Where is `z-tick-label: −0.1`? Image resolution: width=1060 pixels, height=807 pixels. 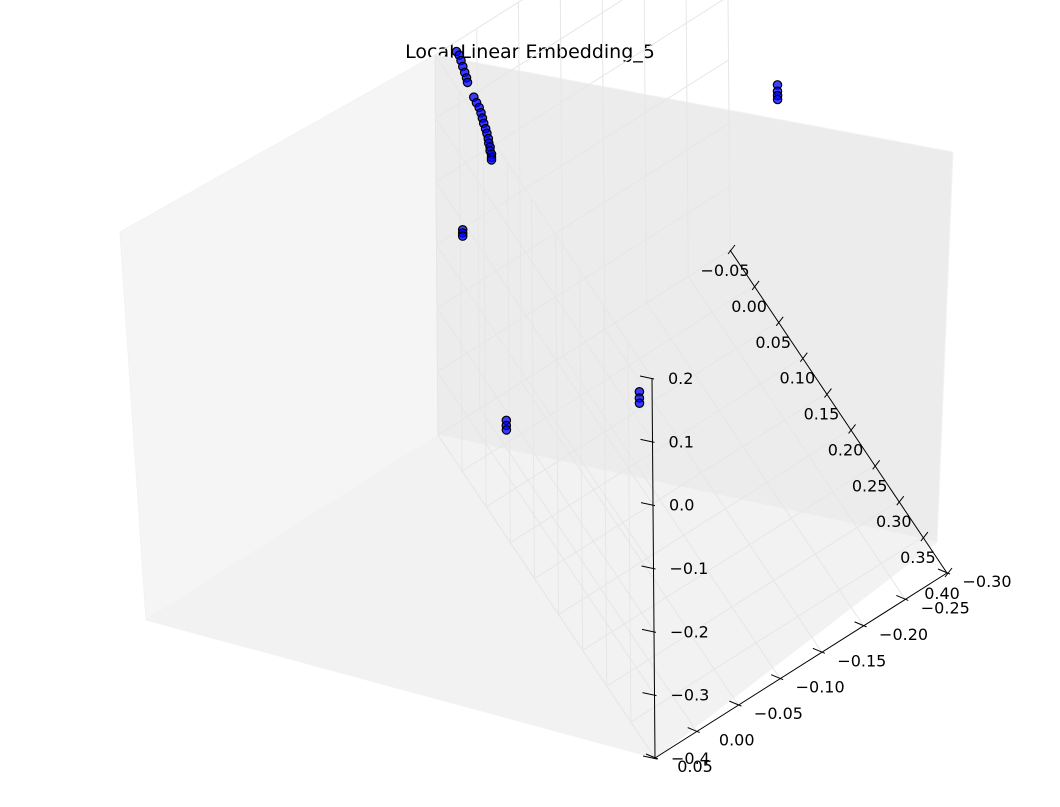 z-tick-label: −0.1 is located at coordinates (689, 568).